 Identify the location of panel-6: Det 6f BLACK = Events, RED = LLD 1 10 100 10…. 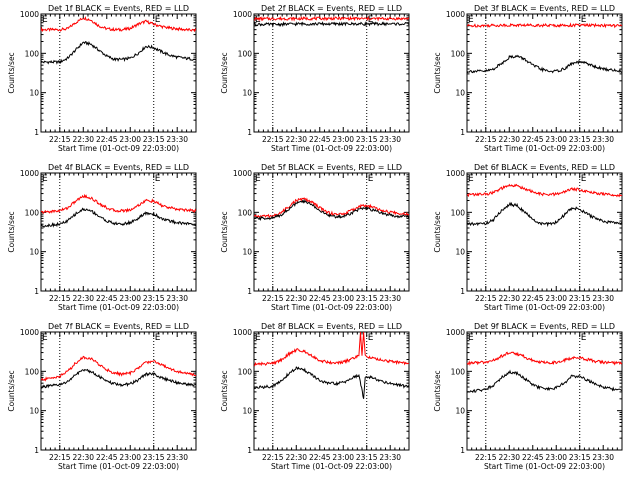
(528, 237).